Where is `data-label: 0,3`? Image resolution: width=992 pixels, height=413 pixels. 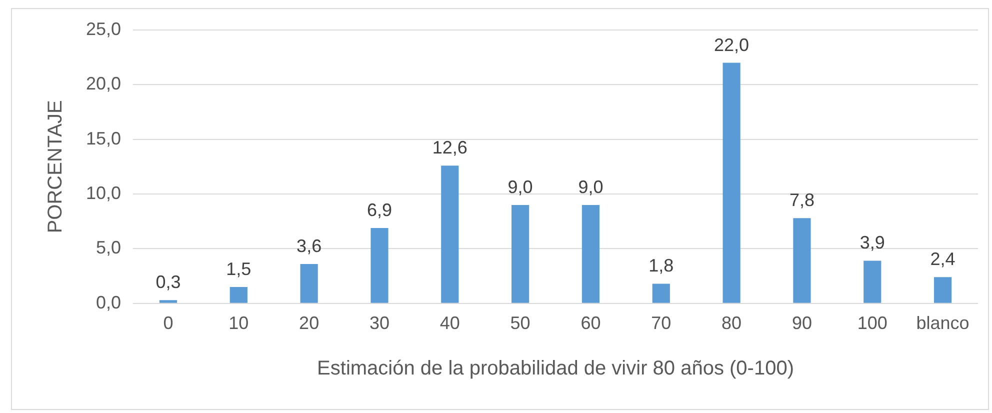 data-label: 0,3 is located at coordinates (168, 282).